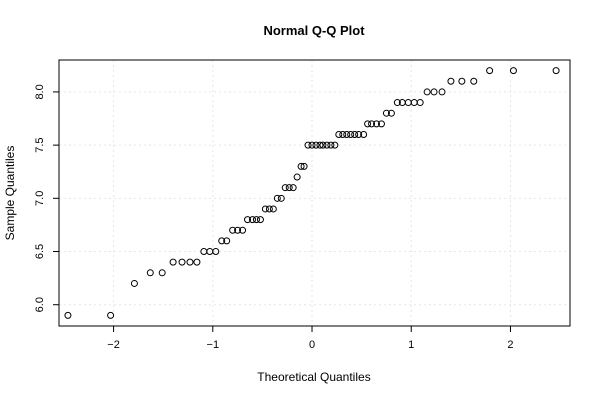 The image size is (599, 400). I want to click on x-tick-label: 2, so click(510, 345).